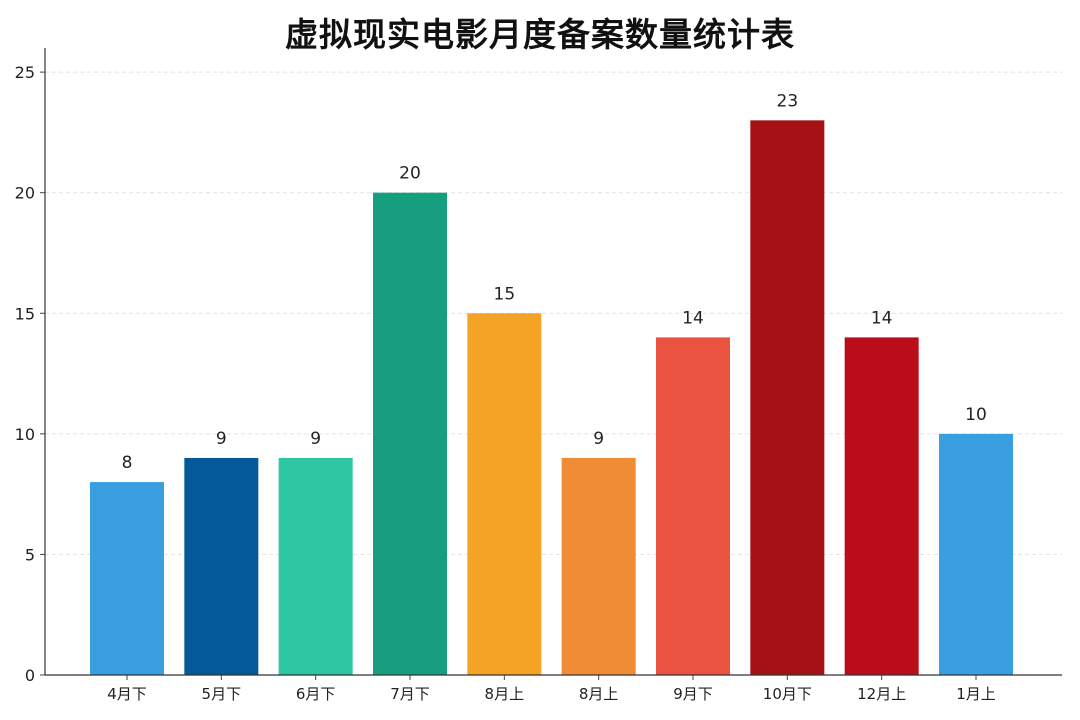 This screenshot has height=720, width=1080. Describe the element at coordinates (127, 463) in the screenshot. I see `data-label: 8` at that location.